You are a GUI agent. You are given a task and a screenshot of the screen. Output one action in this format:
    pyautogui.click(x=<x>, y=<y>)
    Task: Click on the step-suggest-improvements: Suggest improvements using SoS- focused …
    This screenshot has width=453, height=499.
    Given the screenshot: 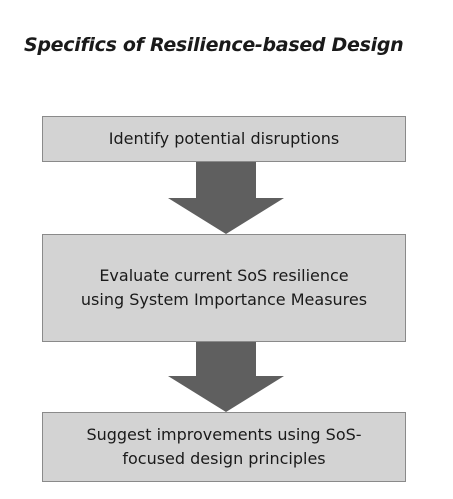 What is the action you would take?
    pyautogui.click(x=224, y=447)
    